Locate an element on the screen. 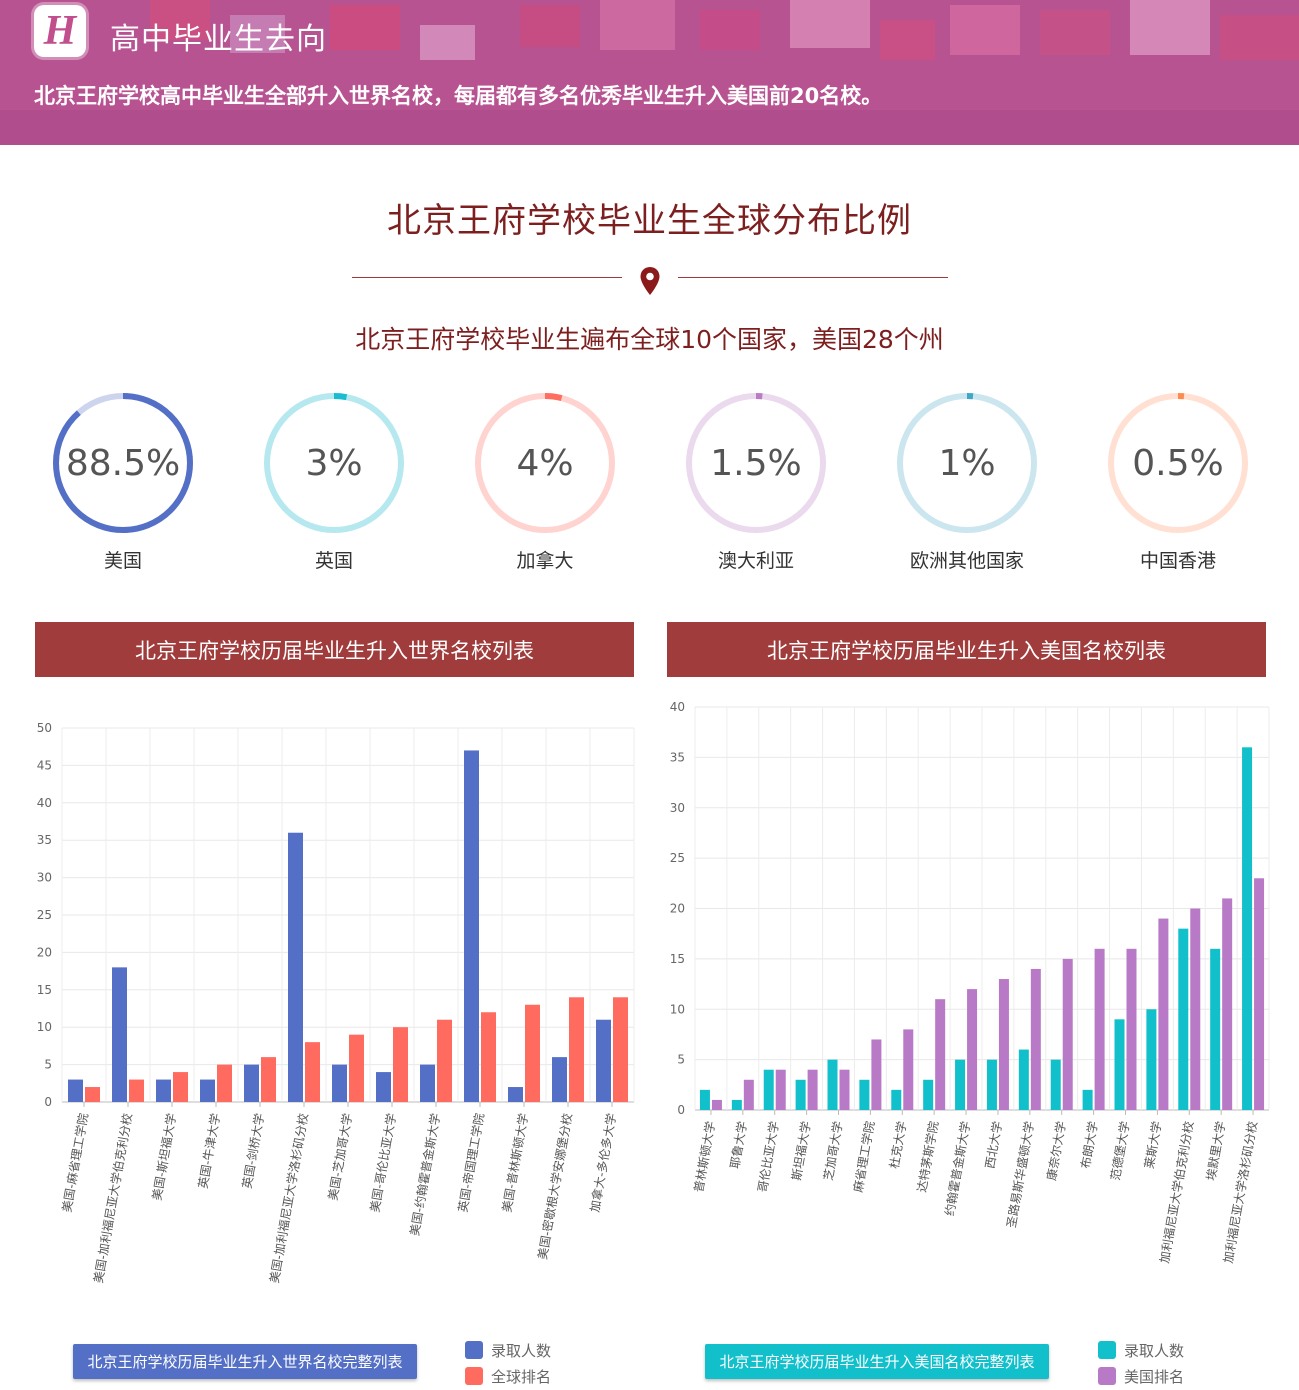 This screenshot has width=1299, height=1390. divider-right is located at coordinates (813, 277).